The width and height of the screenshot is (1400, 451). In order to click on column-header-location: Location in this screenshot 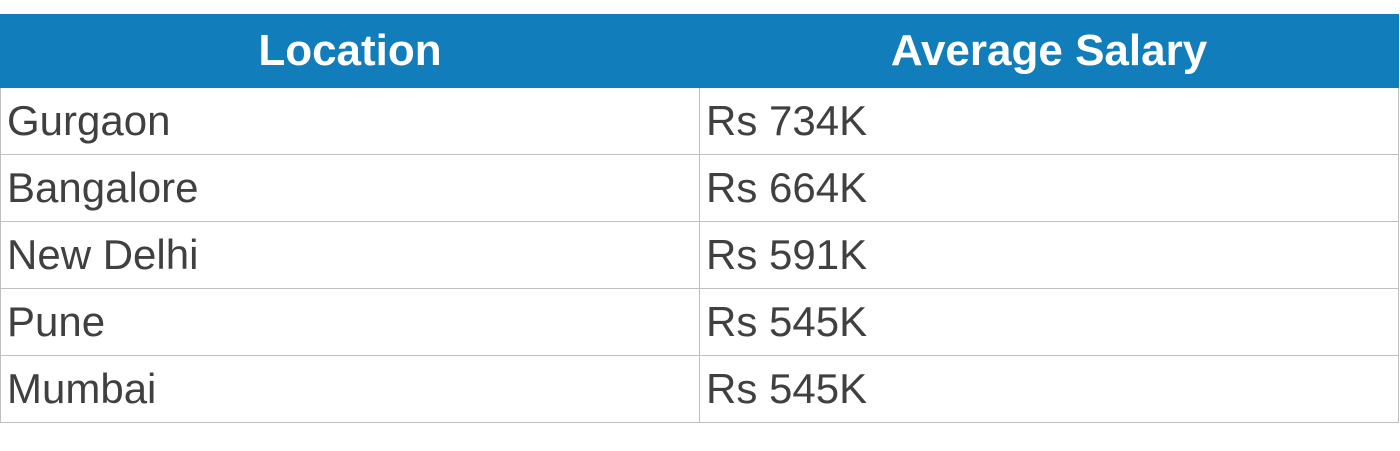, I will do `click(350, 51)`.